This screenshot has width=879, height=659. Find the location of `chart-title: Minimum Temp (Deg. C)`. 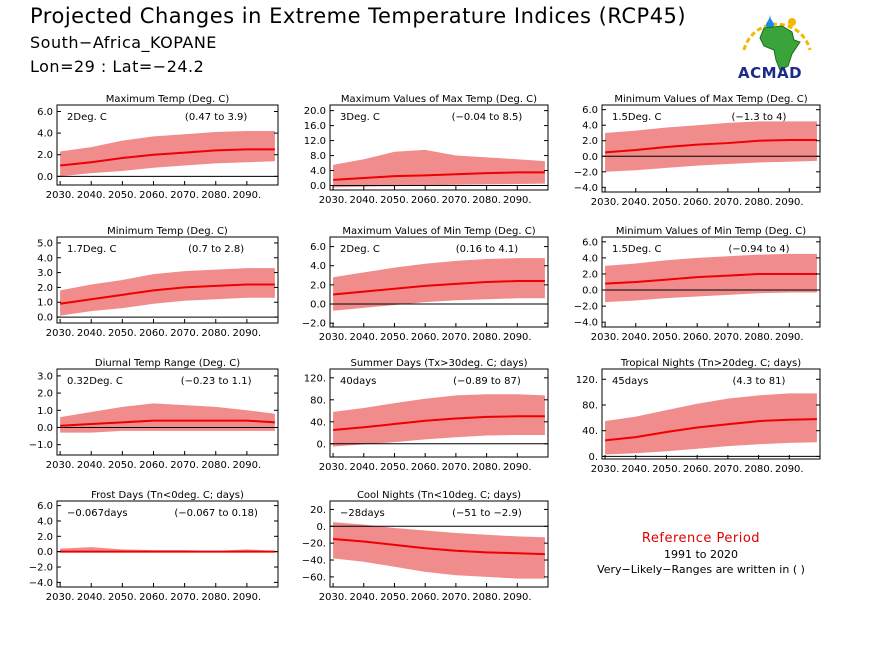

chart-title: Minimum Temp (Deg. C) is located at coordinates (167, 231).